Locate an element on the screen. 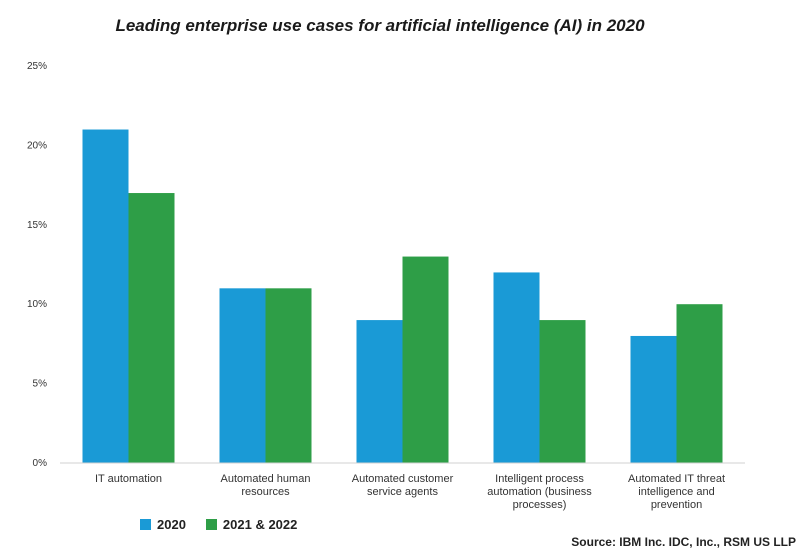 This screenshot has height=558, width=810. bar-series2-cat3 is located at coordinates (425, 359).